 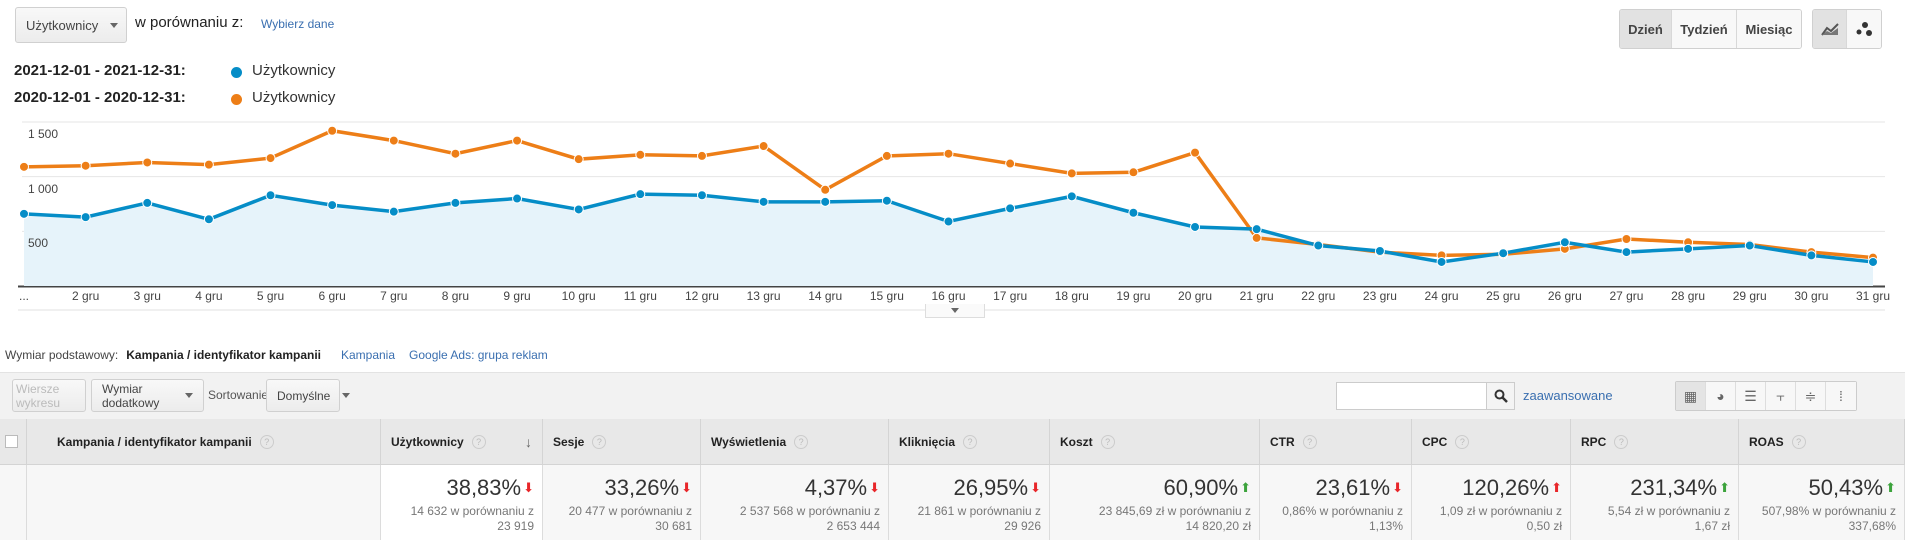 I want to click on table-view-toggle: ▦ ◕ ☰ ⫟ ≑ ⁞, so click(x=1766, y=396).